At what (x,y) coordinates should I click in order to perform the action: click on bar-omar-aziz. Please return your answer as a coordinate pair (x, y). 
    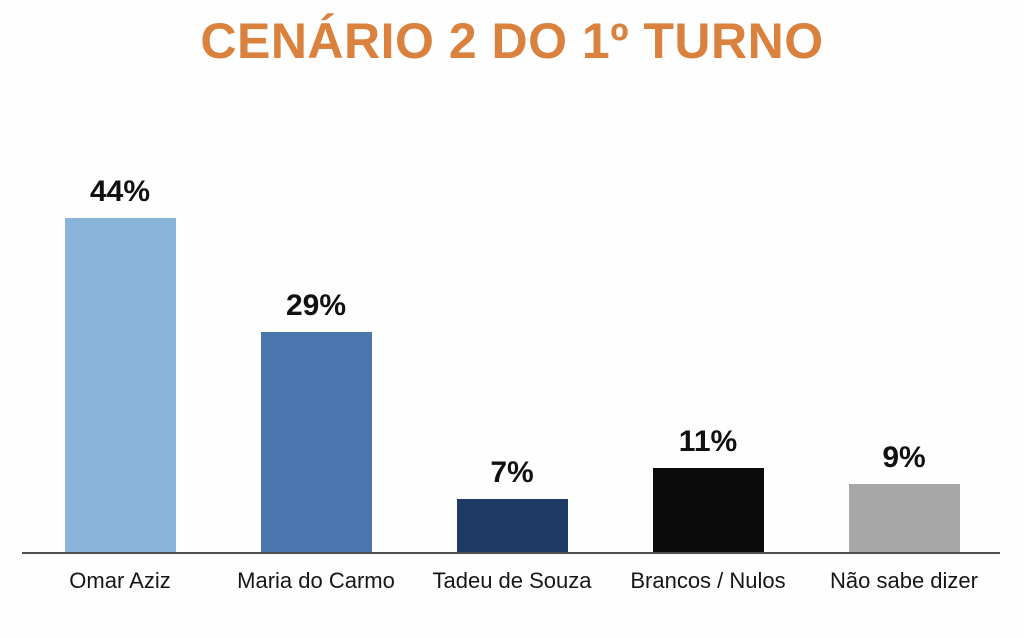
    Looking at the image, I should click on (120, 385).